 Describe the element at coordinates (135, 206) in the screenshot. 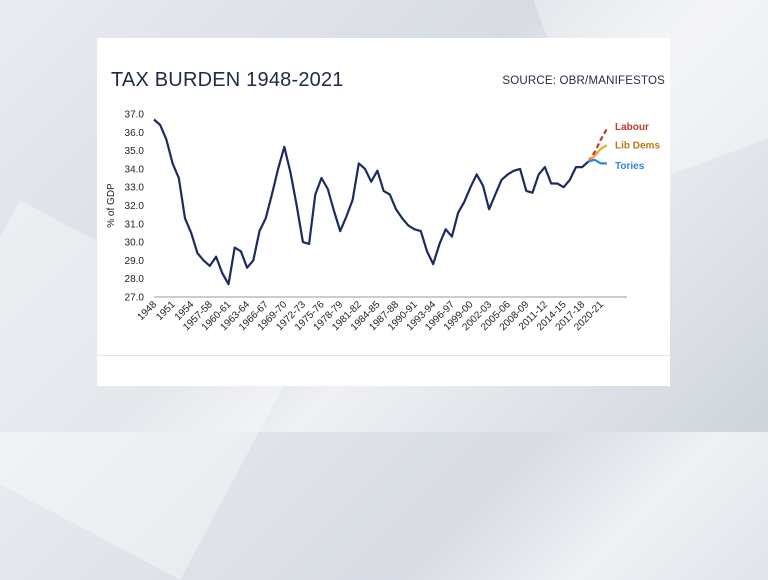

I see `y-tick-label: 32.0` at that location.